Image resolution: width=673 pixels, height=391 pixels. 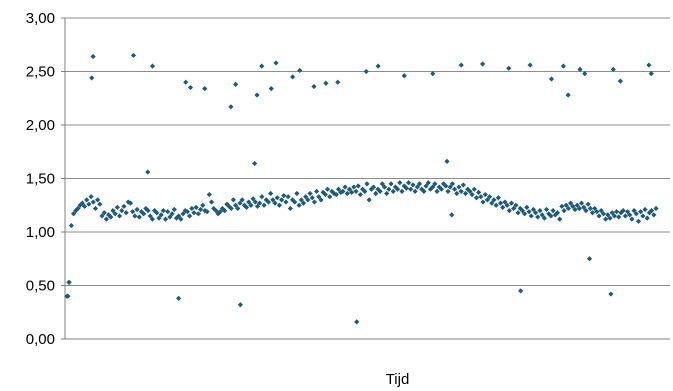 I want to click on y-tick-label: 1,50, so click(x=40, y=179).